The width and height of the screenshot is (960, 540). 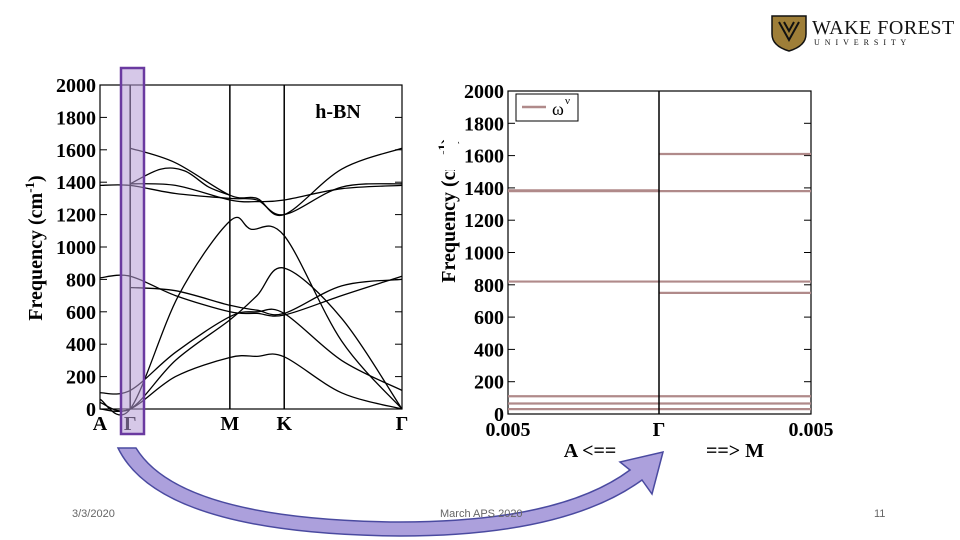 What do you see at coordinates (207, 247) in the screenshot?
I see `left-high-symmetry-lines` at bounding box center [207, 247].